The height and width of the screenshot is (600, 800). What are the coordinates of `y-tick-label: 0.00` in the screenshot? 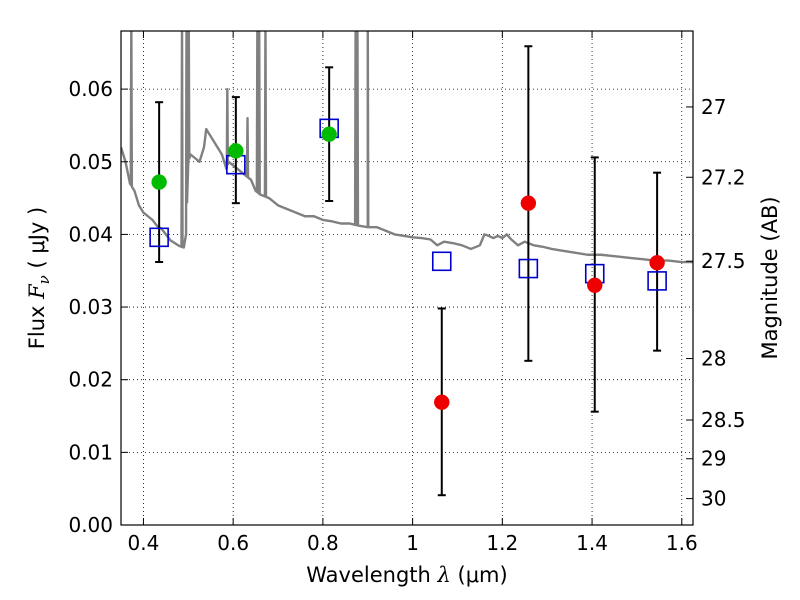 It's located at (90, 525).